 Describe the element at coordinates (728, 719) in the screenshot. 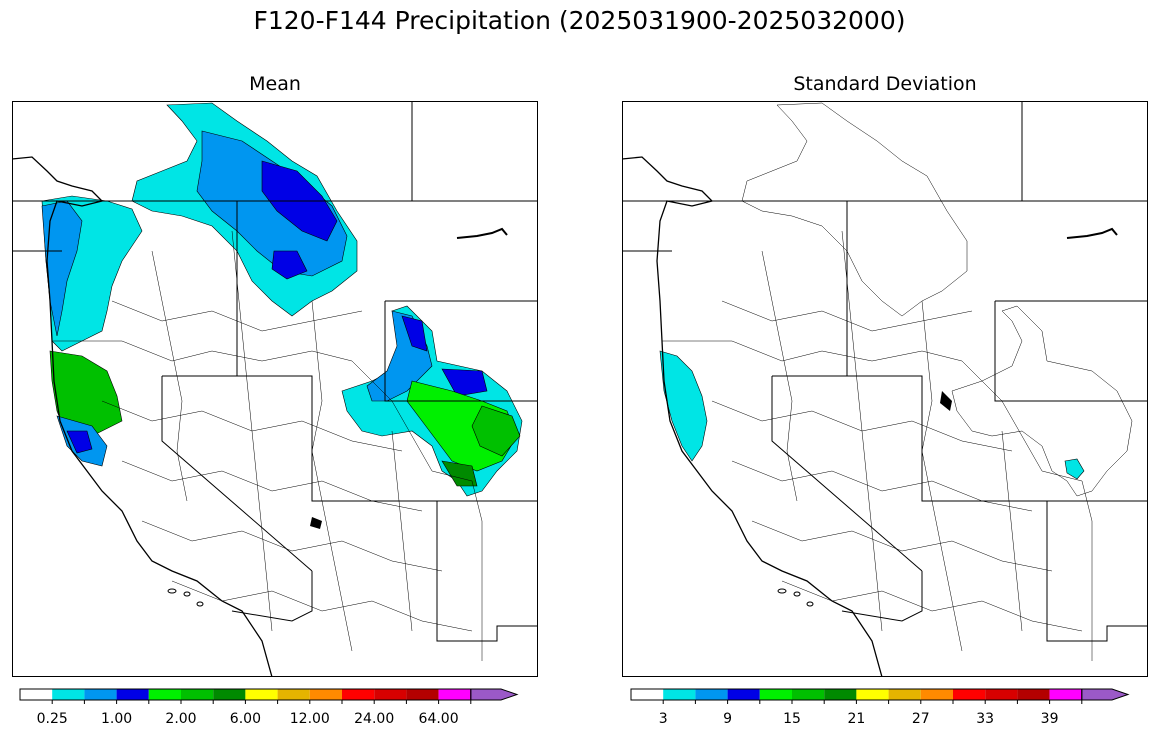

I see `colorbar-tick-label: 9` at that location.